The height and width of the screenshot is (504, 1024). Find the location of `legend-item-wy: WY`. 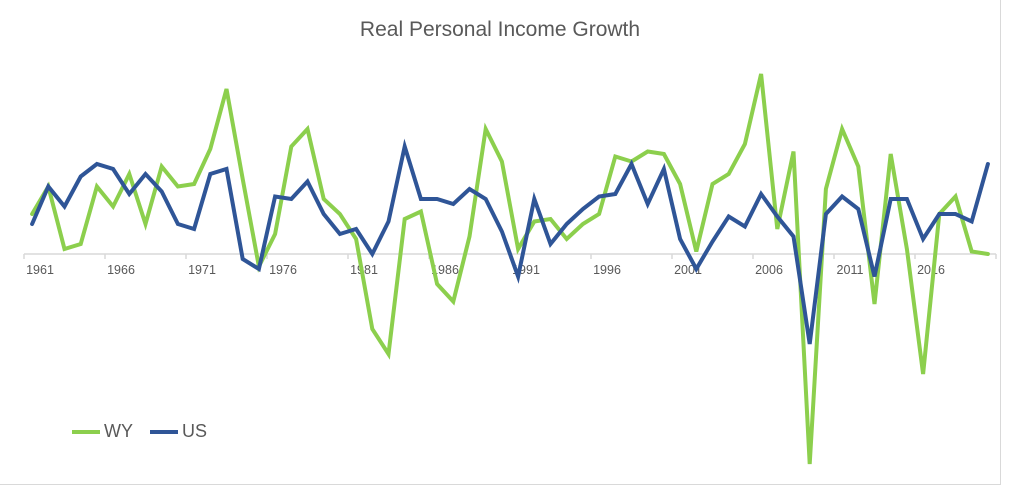

legend-item-wy: WY is located at coordinates (102, 431).